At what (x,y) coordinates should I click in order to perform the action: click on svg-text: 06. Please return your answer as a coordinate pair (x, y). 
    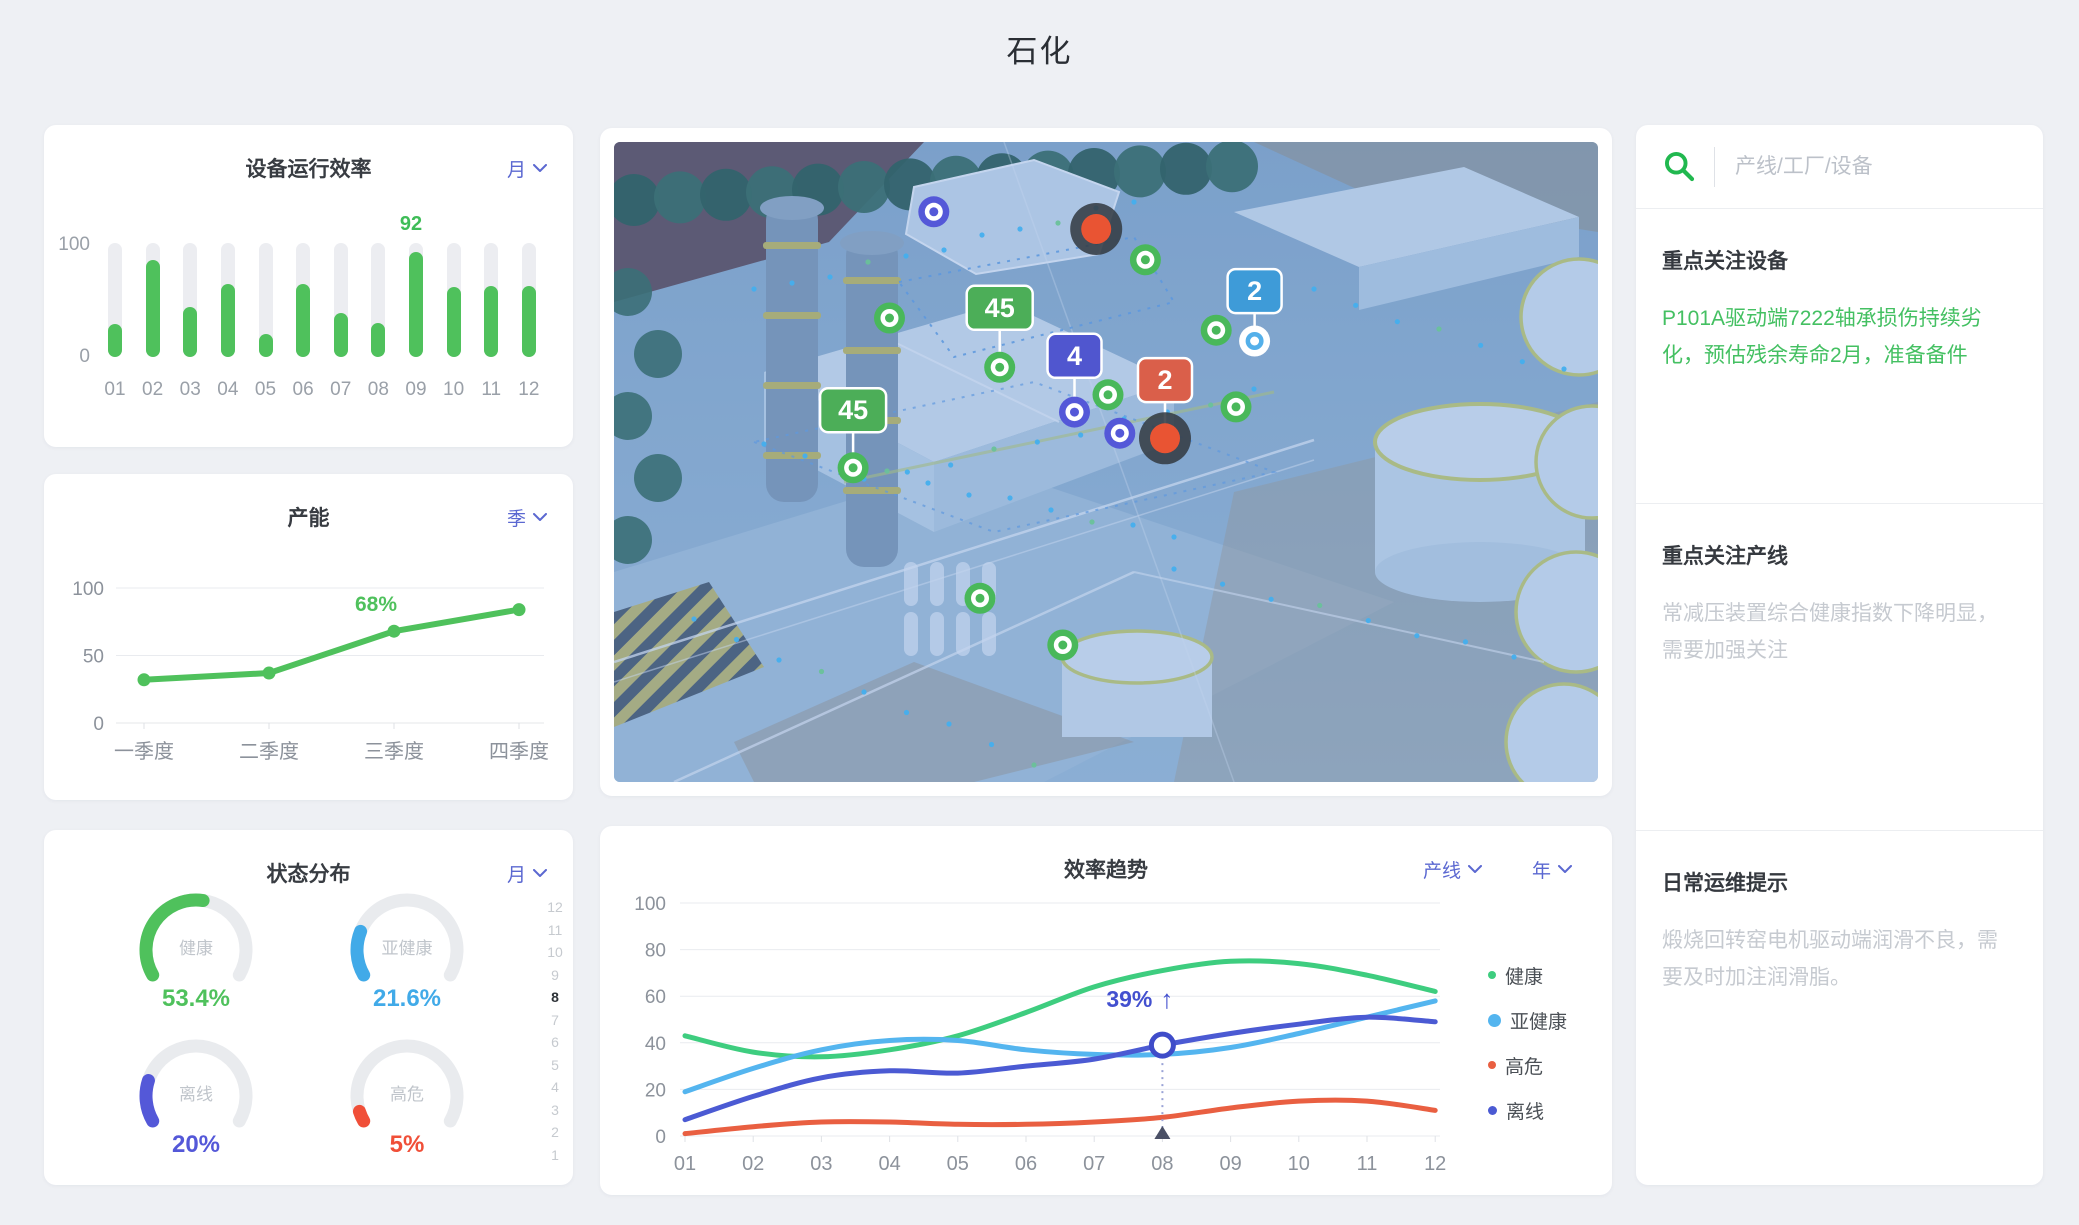
    Looking at the image, I should click on (1026, 1164).